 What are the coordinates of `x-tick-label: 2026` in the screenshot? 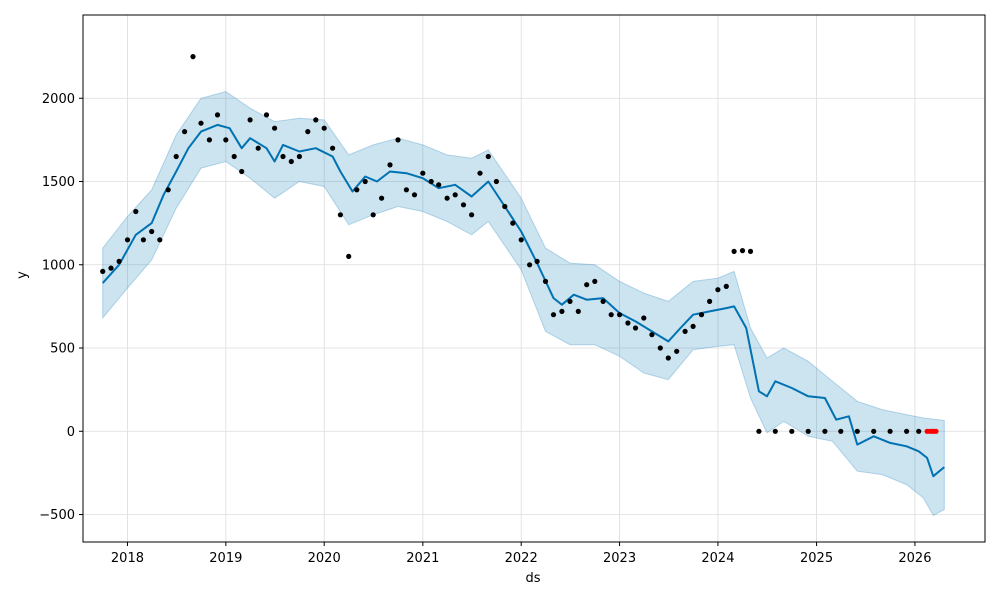 It's located at (914, 558).